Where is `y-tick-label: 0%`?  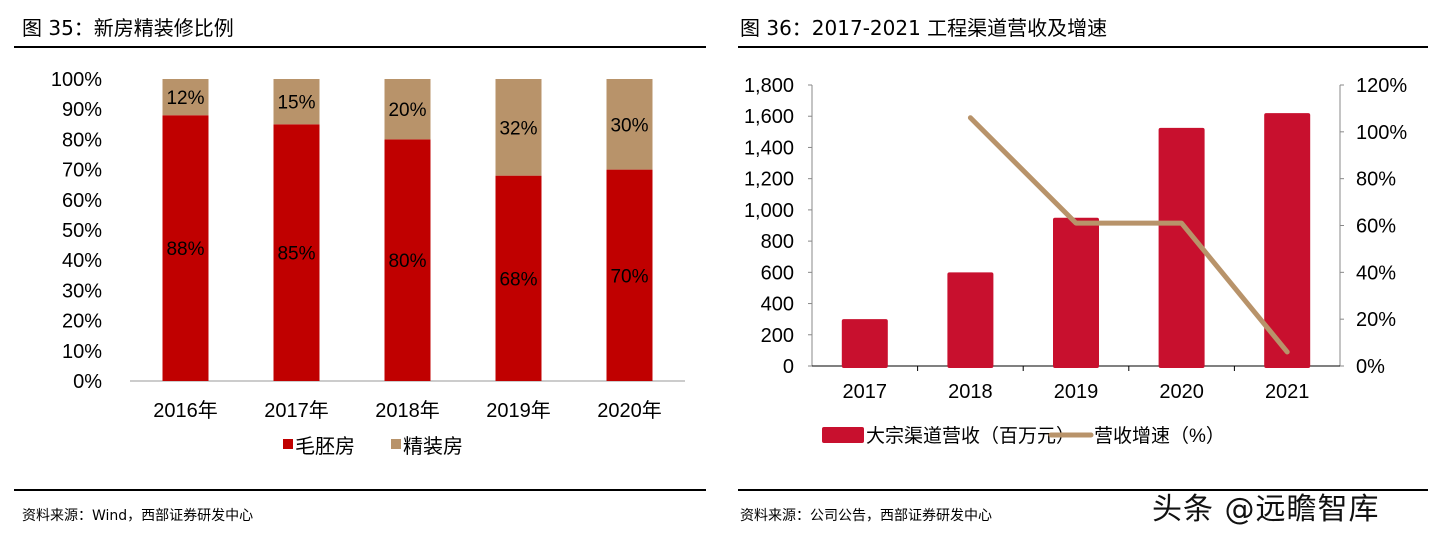 y-tick-label: 0% is located at coordinates (87, 382).